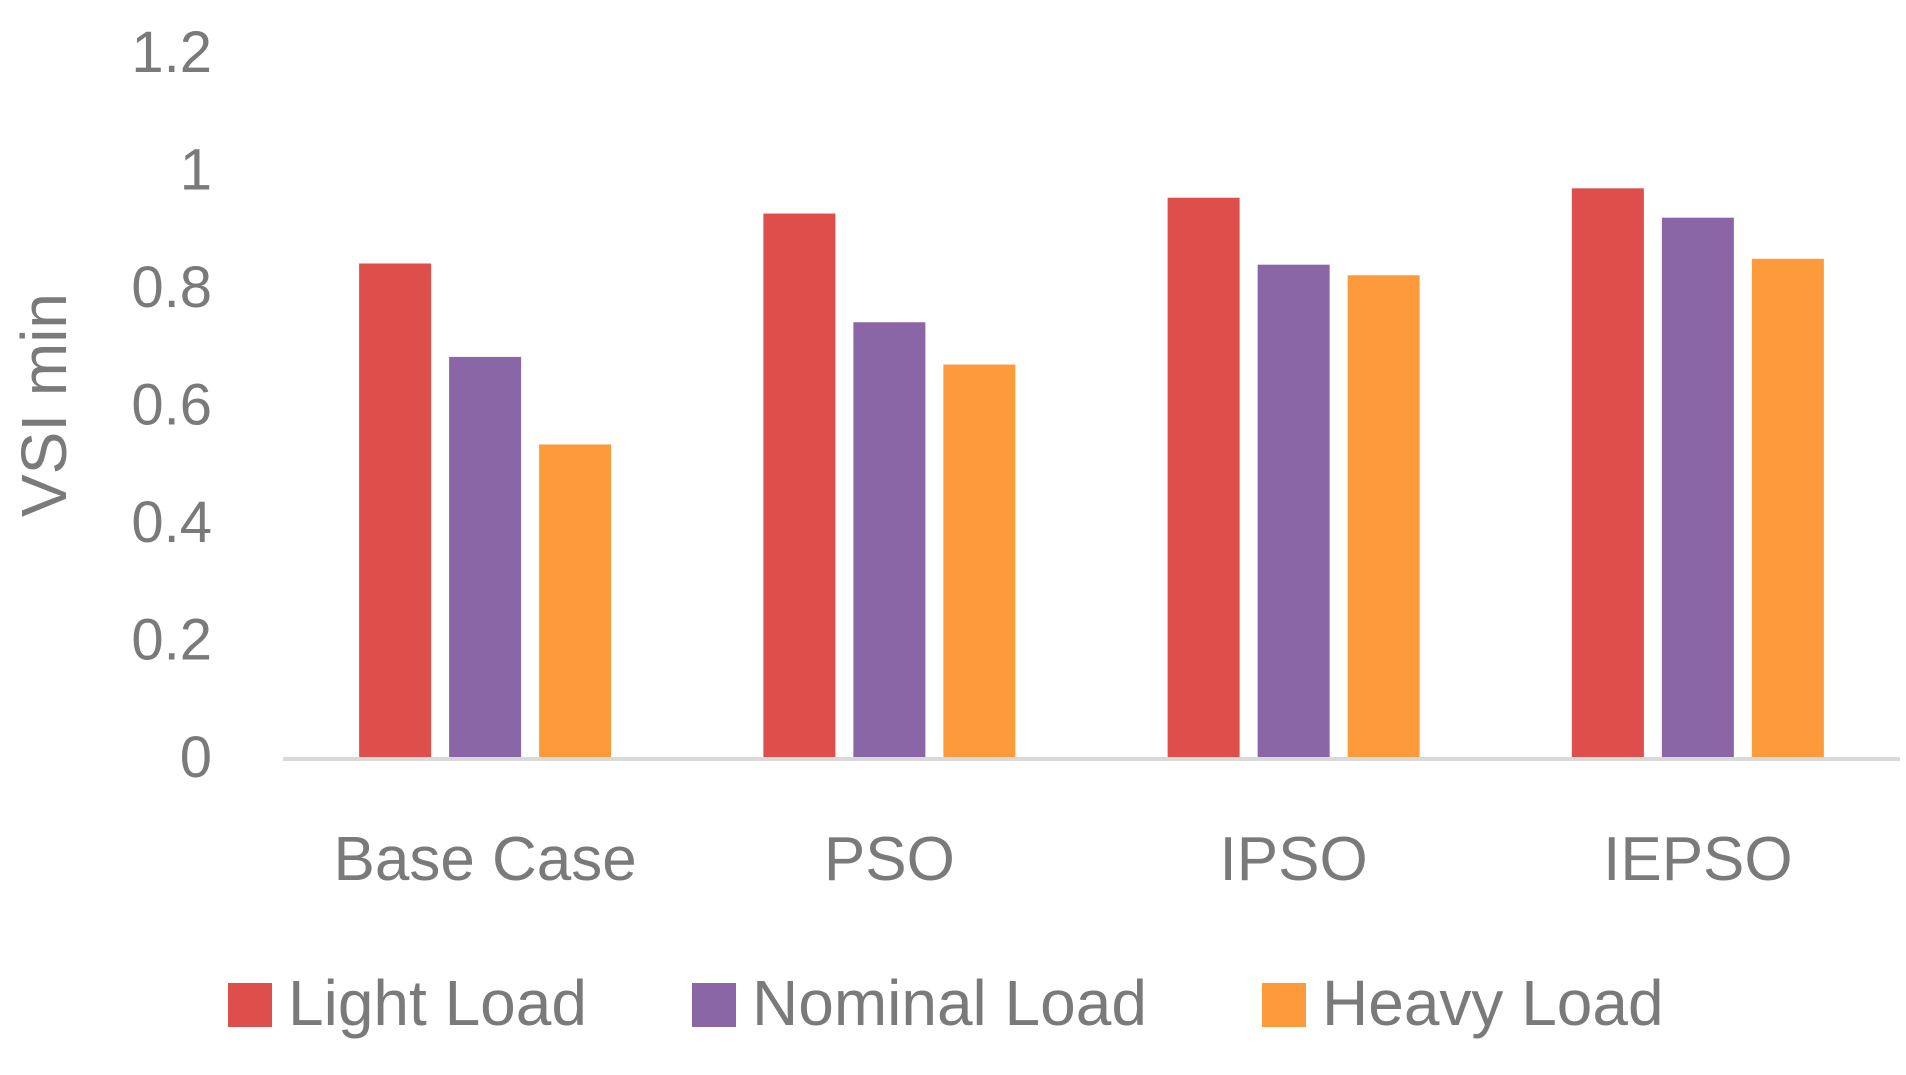  What do you see at coordinates (1203, 477) in the screenshot?
I see `bar-light-load-ipso` at bounding box center [1203, 477].